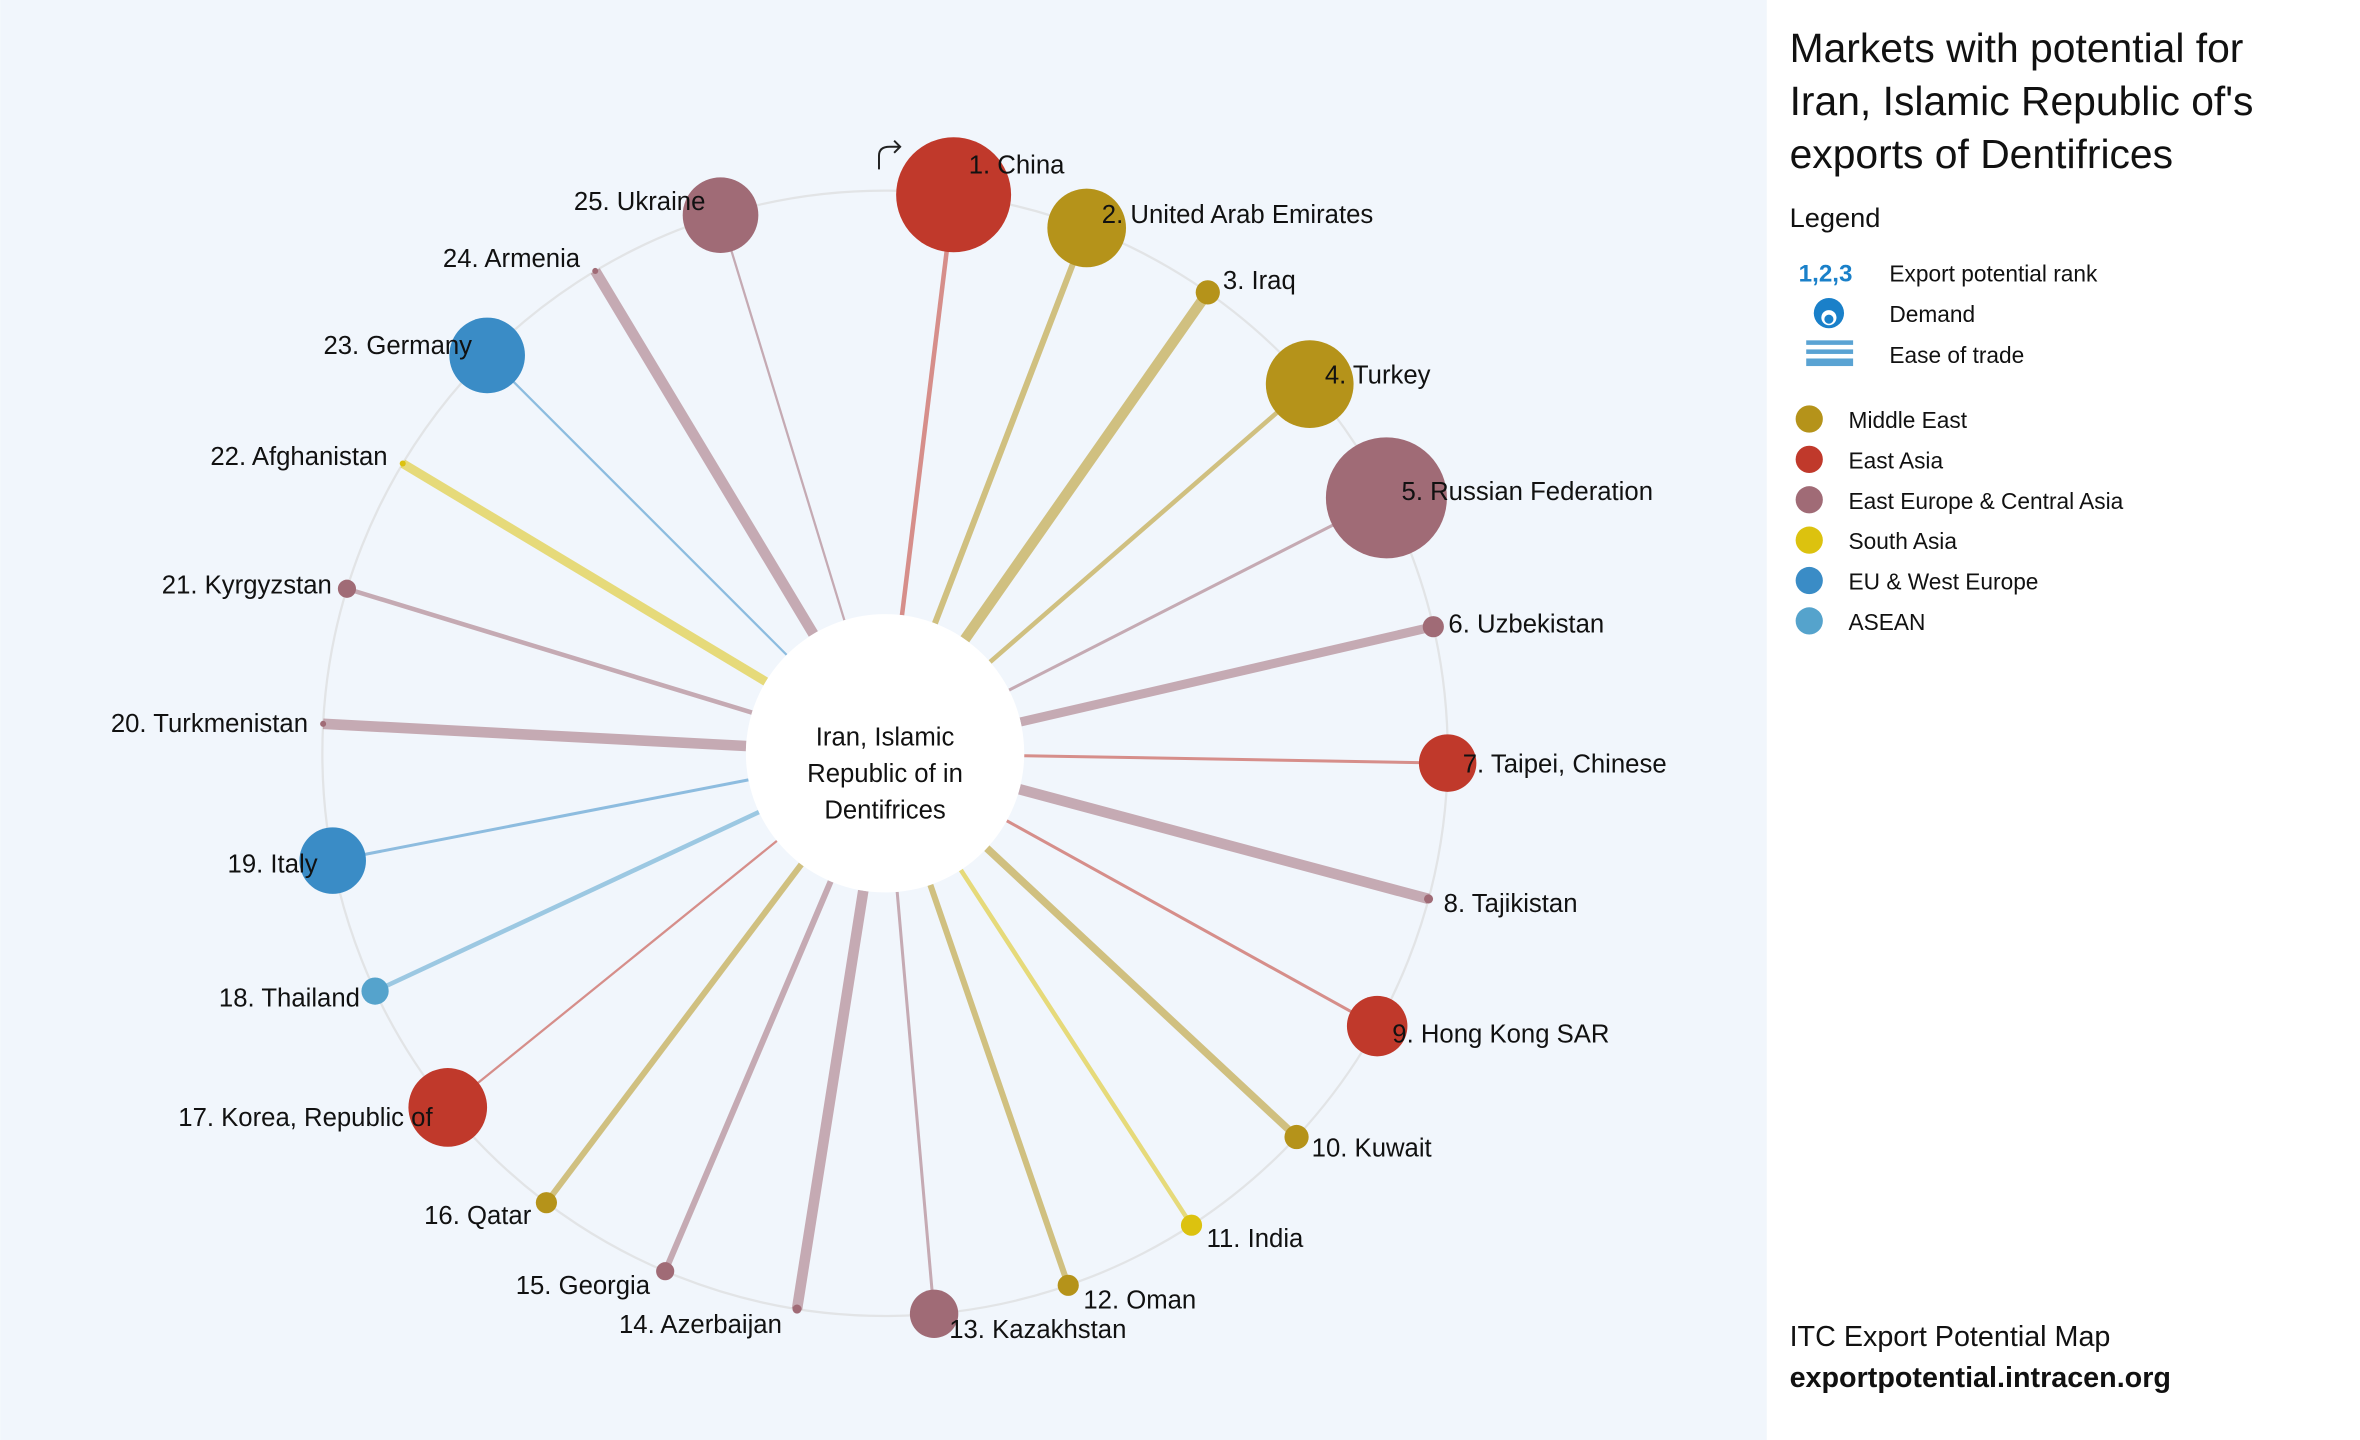  Describe the element at coordinates (487, 355) in the screenshot. I see `market-bubble-germany` at that location.